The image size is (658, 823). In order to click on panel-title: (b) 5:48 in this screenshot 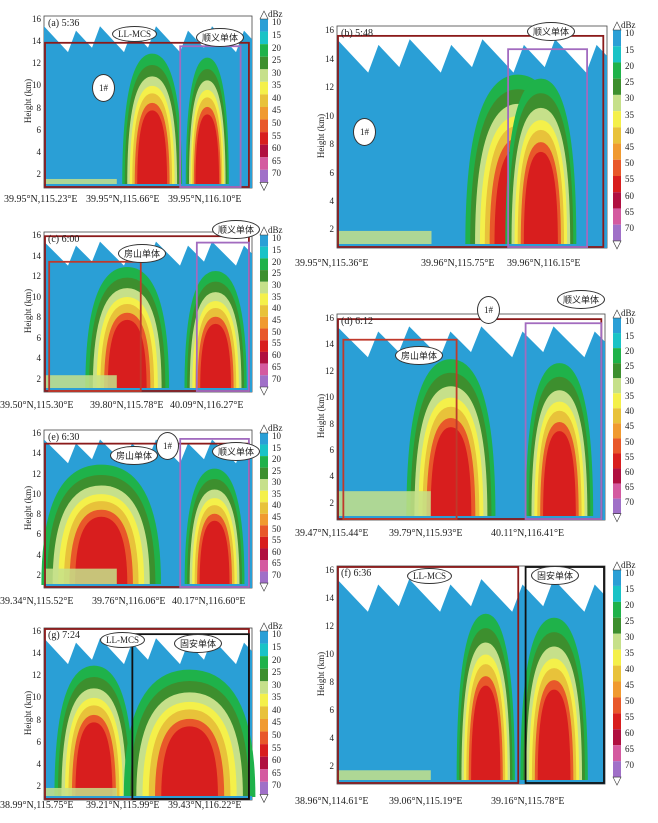, I will do `click(357, 33)`.